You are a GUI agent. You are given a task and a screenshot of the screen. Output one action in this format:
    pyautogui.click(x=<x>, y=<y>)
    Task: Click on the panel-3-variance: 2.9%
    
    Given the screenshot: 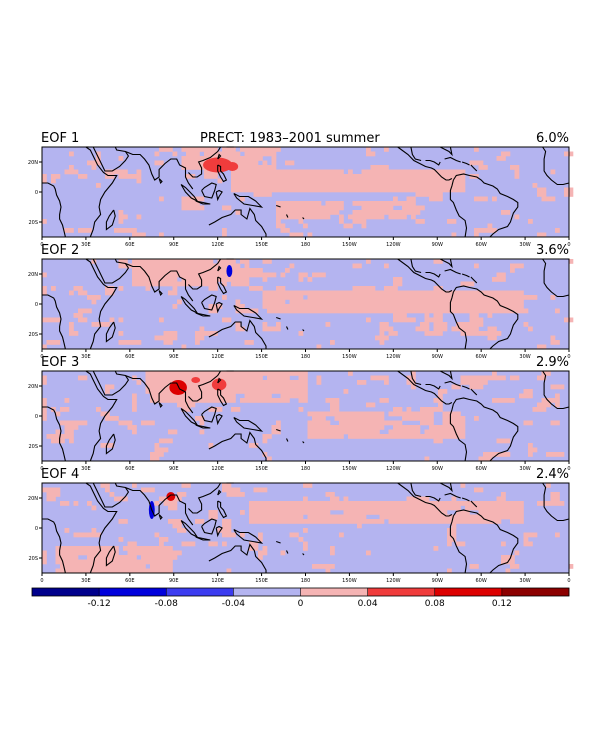 What is the action you would take?
    pyautogui.click(x=552, y=362)
    